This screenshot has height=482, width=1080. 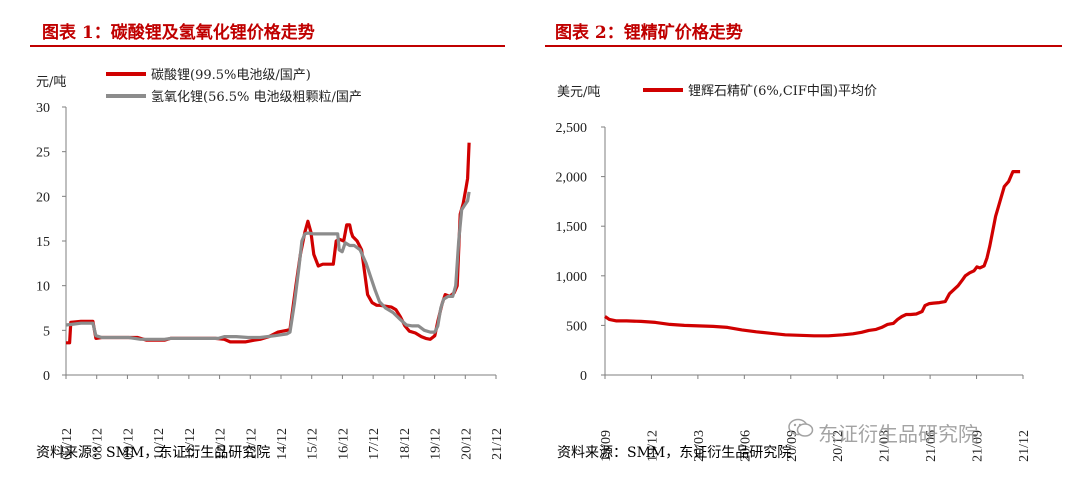 I want to click on watermark-text: 东证衍生品研究院, so click(x=898, y=434).